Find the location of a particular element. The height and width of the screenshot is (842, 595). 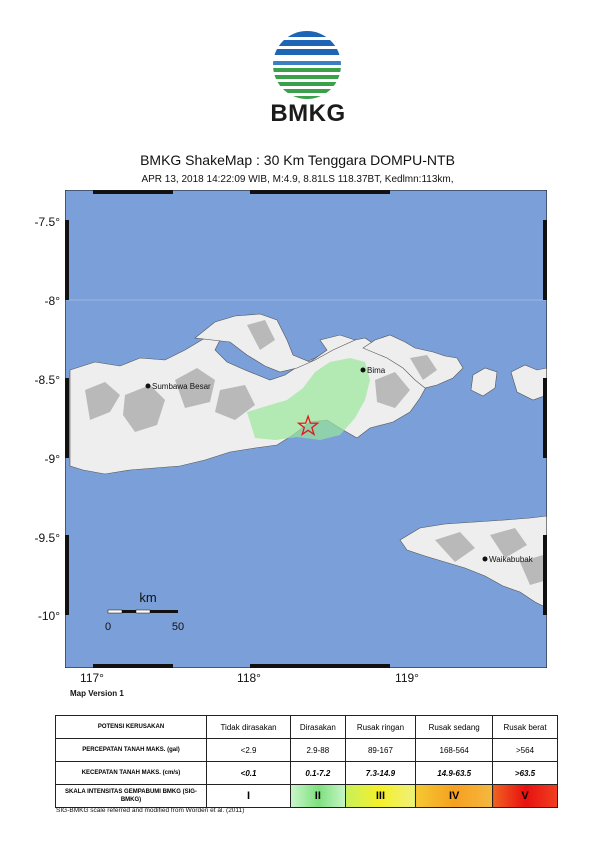

place-label: Waikabubak is located at coordinates (511, 559).